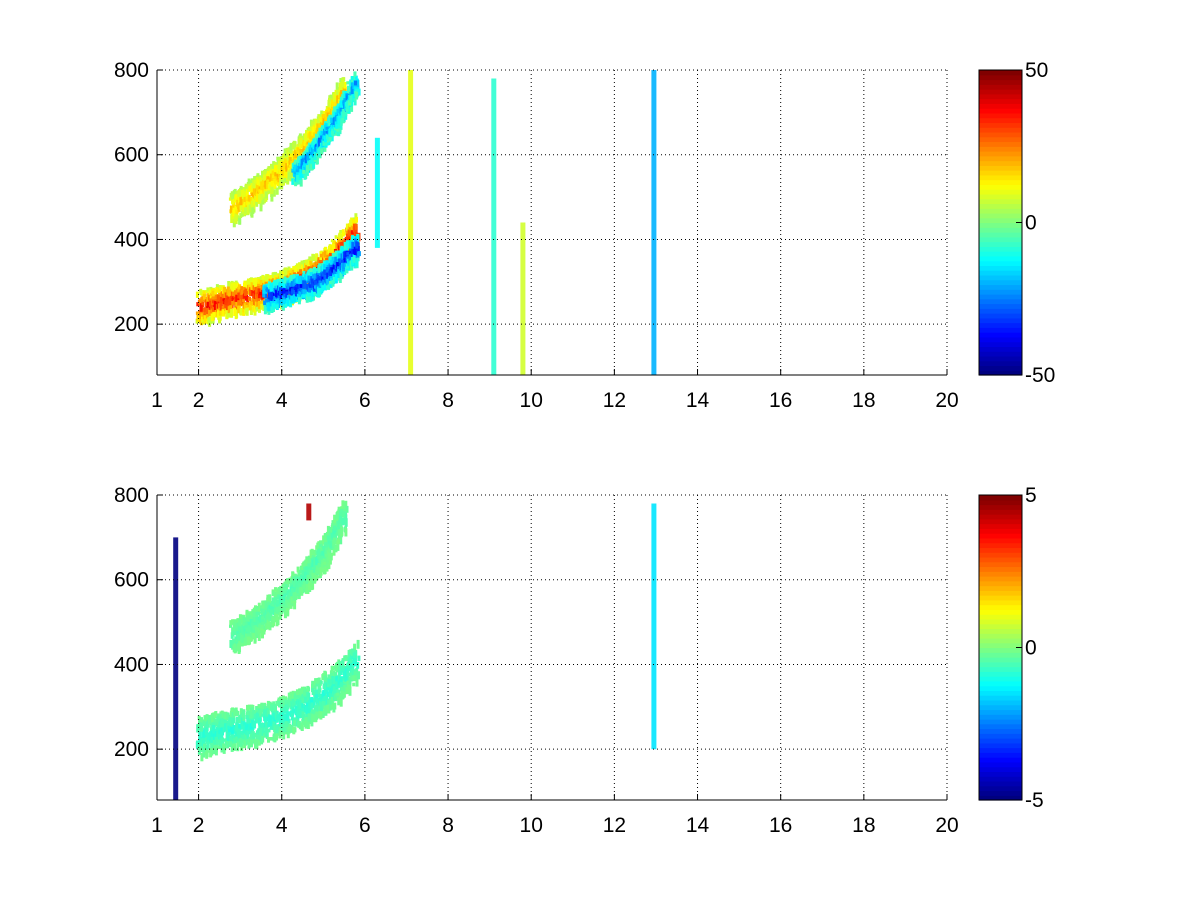  What do you see at coordinates (157, 400) in the screenshot?
I see `x-tick-label: 1` at bounding box center [157, 400].